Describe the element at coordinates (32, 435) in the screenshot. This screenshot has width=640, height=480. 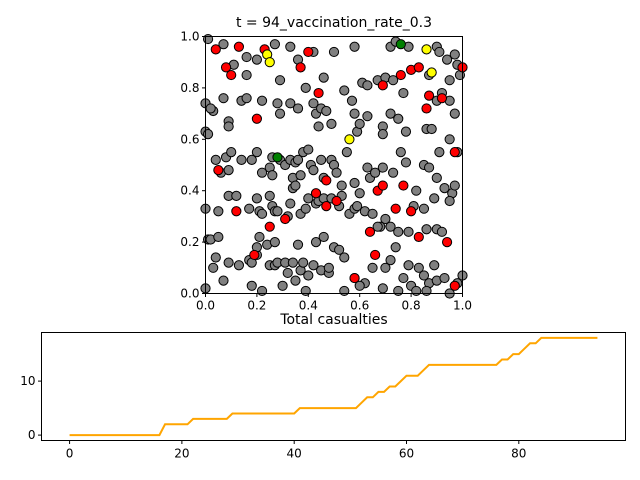
I see `line-y-tick-label: 0` at that location.